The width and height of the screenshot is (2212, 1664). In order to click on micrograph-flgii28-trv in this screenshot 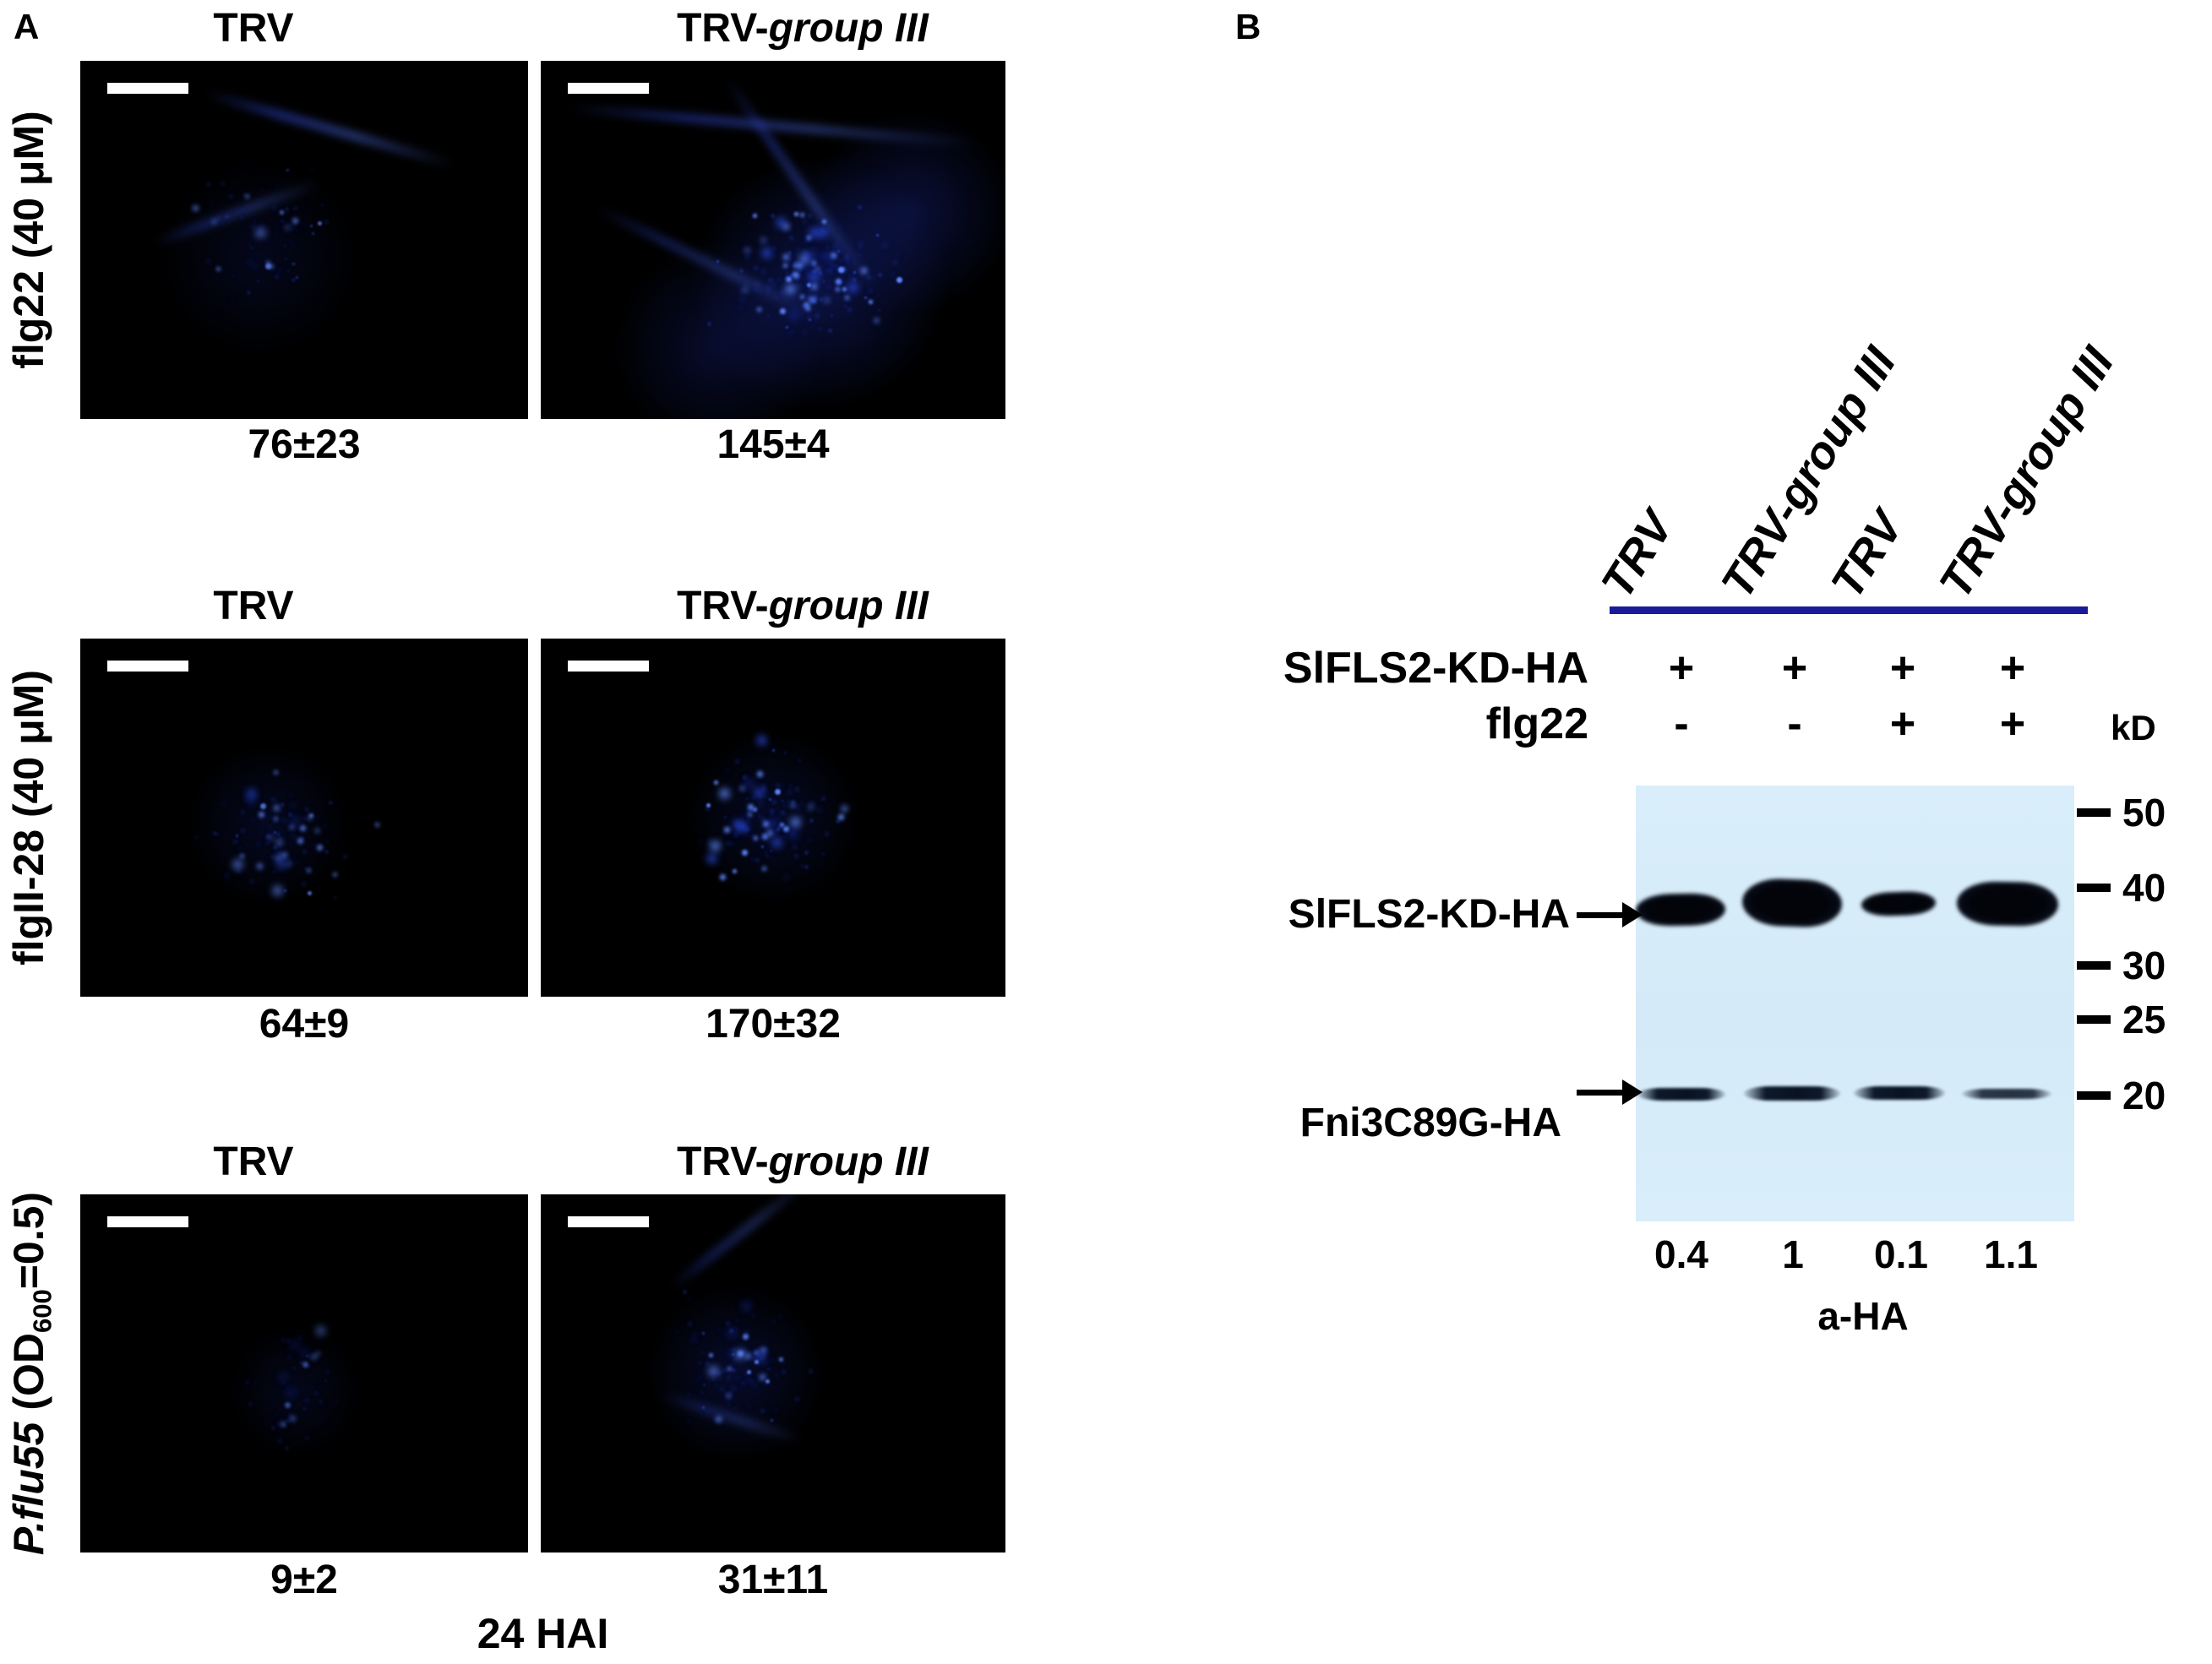, I will do `click(304, 818)`.